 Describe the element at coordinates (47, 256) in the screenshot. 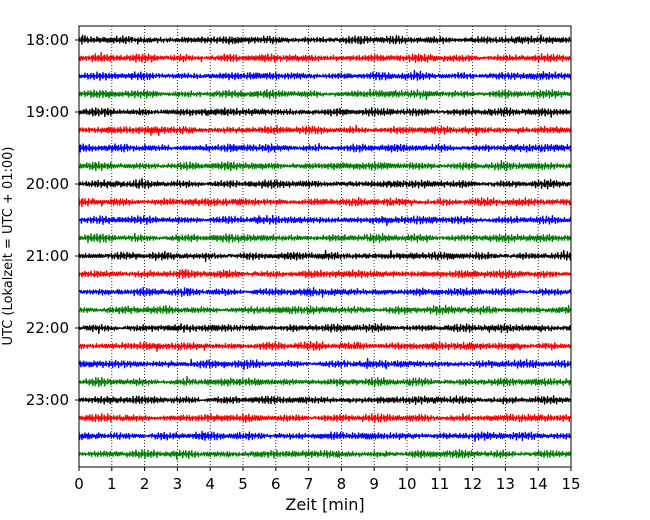

I see `y-tick-label: 21:00` at that location.